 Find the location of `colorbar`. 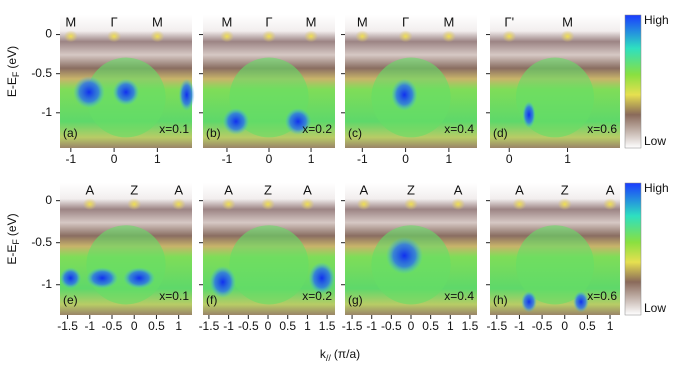

colorbar is located at coordinates (633, 81).